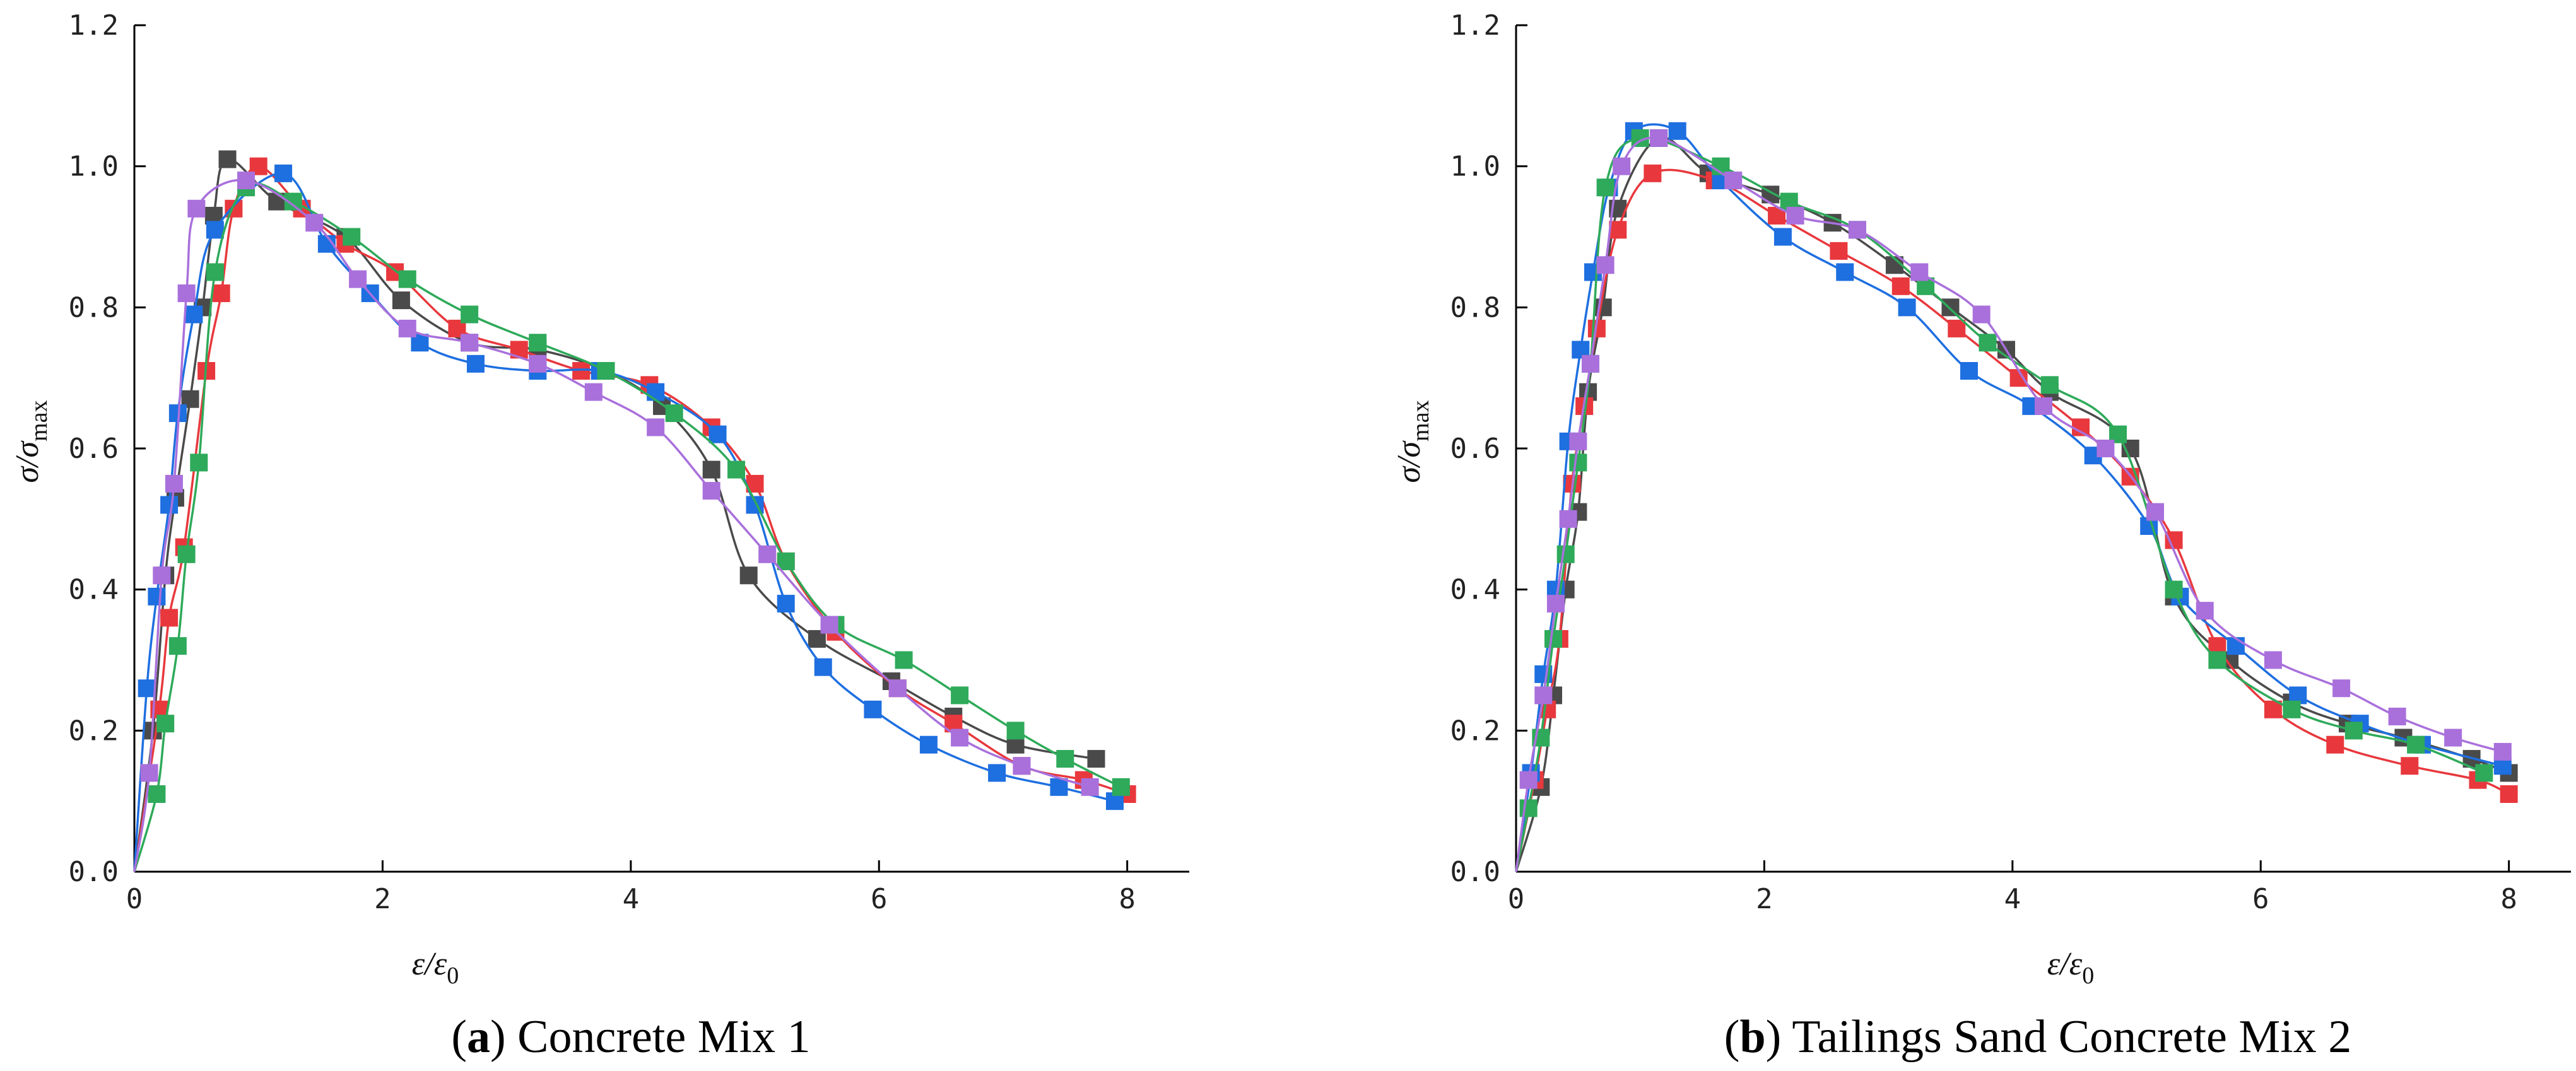 The image size is (2576, 1071). What do you see at coordinates (479, 1037) in the screenshot?
I see `caption-letter-a: a` at bounding box center [479, 1037].